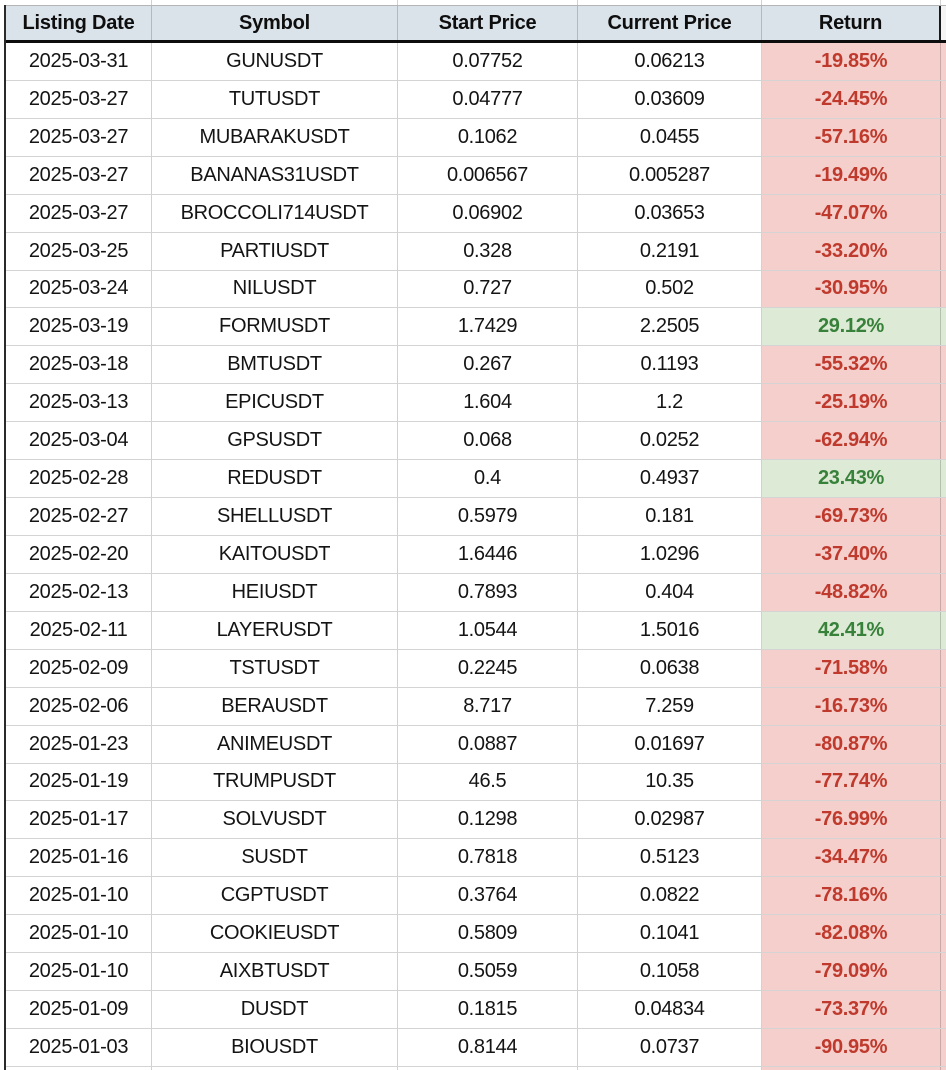  What do you see at coordinates (851, 668) in the screenshot?
I see `cell-return: -71.58%` at bounding box center [851, 668].